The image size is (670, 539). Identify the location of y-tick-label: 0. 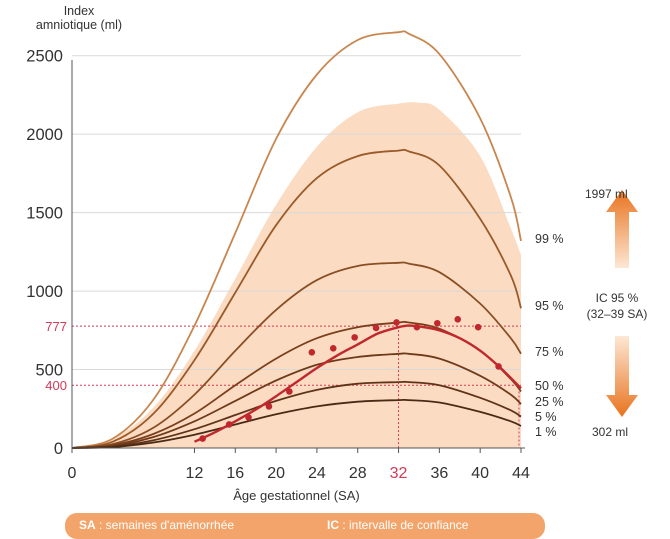
(58, 449).